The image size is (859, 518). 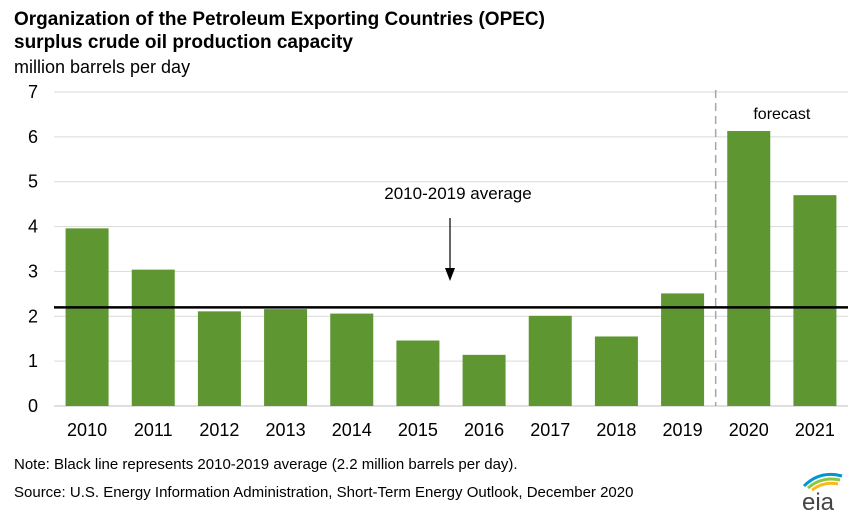 What do you see at coordinates (102, 67) in the screenshot?
I see `unit-label: million barrels per day` at bounding box center [102, 67].